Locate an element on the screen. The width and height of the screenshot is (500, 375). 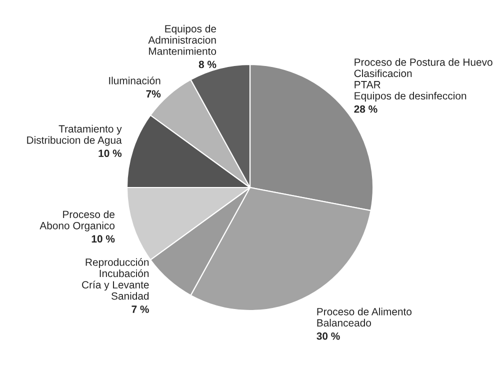
data-label: 7% is located at coordinates (153, 94).